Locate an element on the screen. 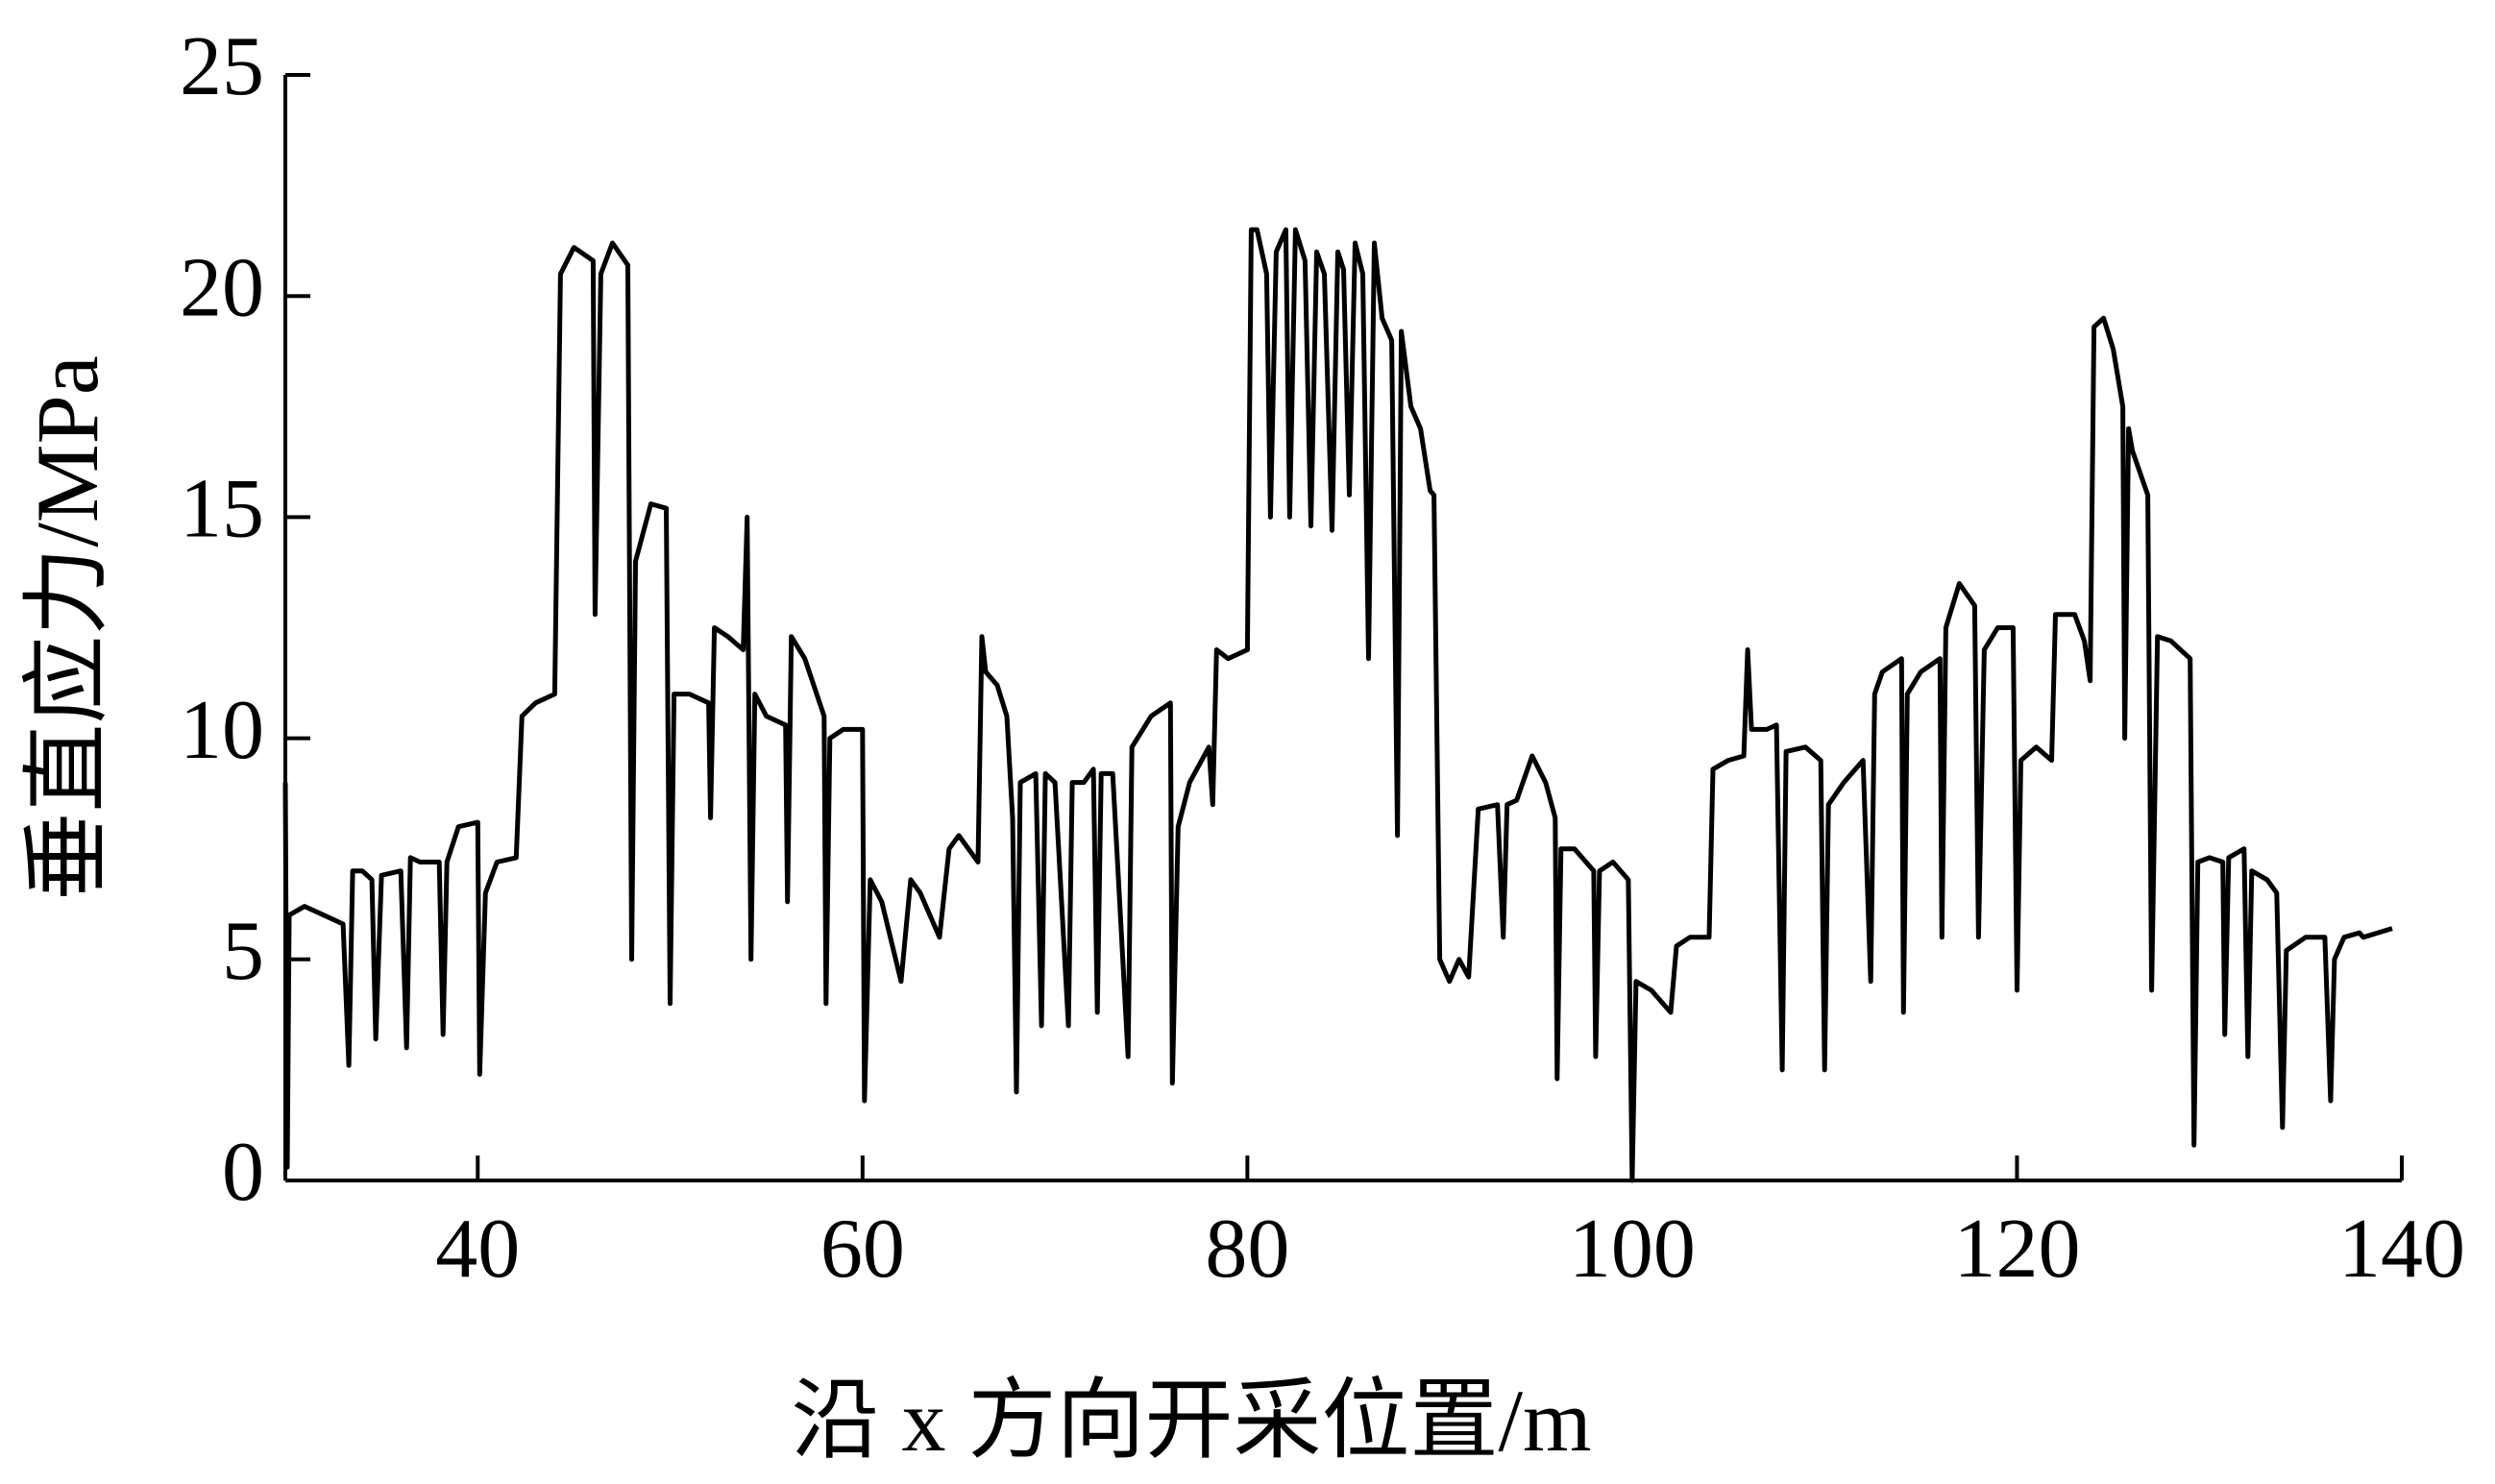 The width and height of the screenshot is (2495, 1484). x-tick-label: 60 is located at coordinates (863, 1249).